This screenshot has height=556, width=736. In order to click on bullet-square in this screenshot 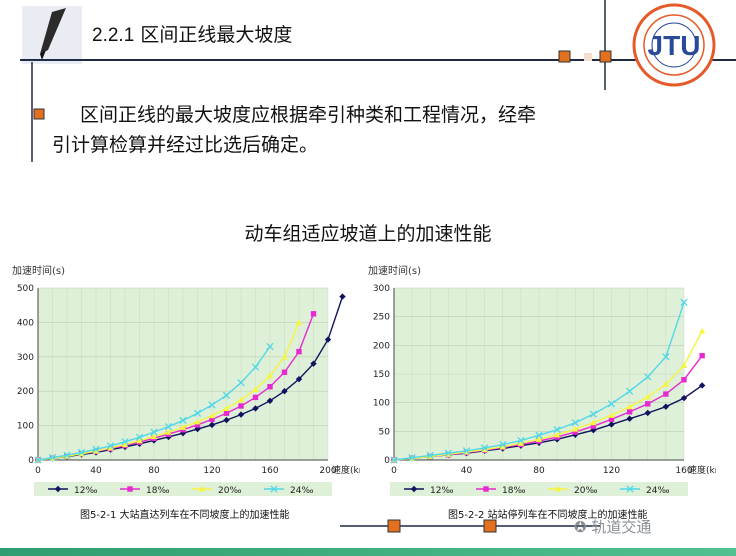, I will do `click(39, 114)`.